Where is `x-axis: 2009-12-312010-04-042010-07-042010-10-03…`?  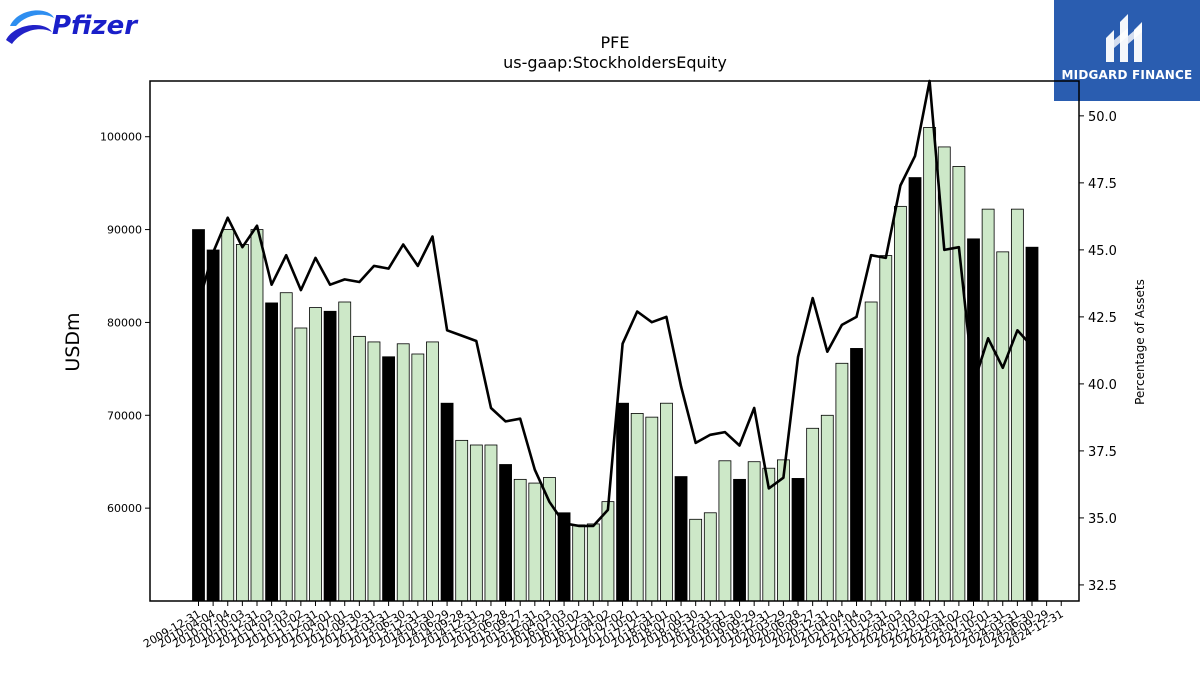 x-axis: 2009-12-312010-04-042010-07-042010-10-03… is located at coordinates (603, 626).